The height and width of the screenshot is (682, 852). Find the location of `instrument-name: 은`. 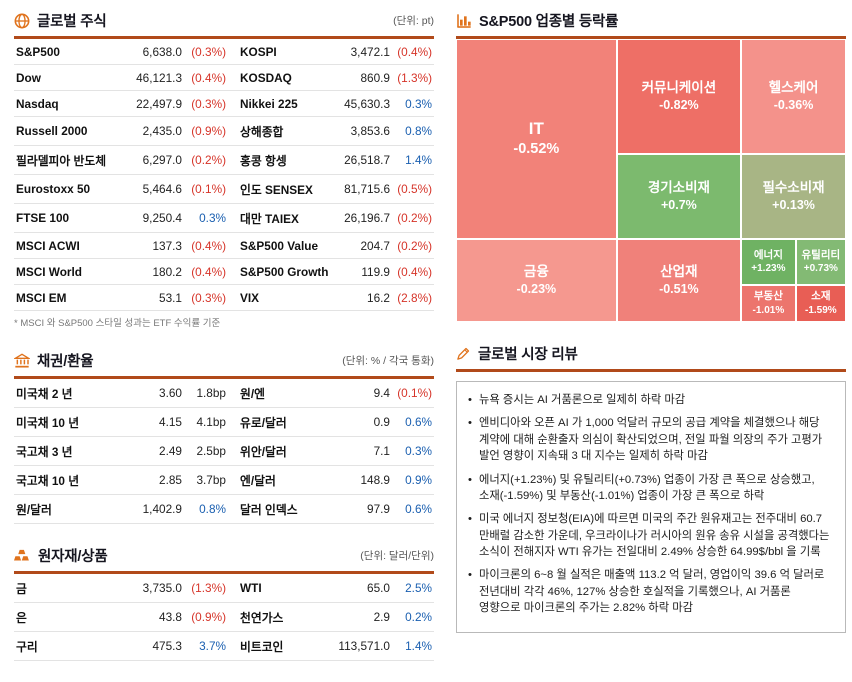

instrument-name: 은 is located at coordinates (66, 617).